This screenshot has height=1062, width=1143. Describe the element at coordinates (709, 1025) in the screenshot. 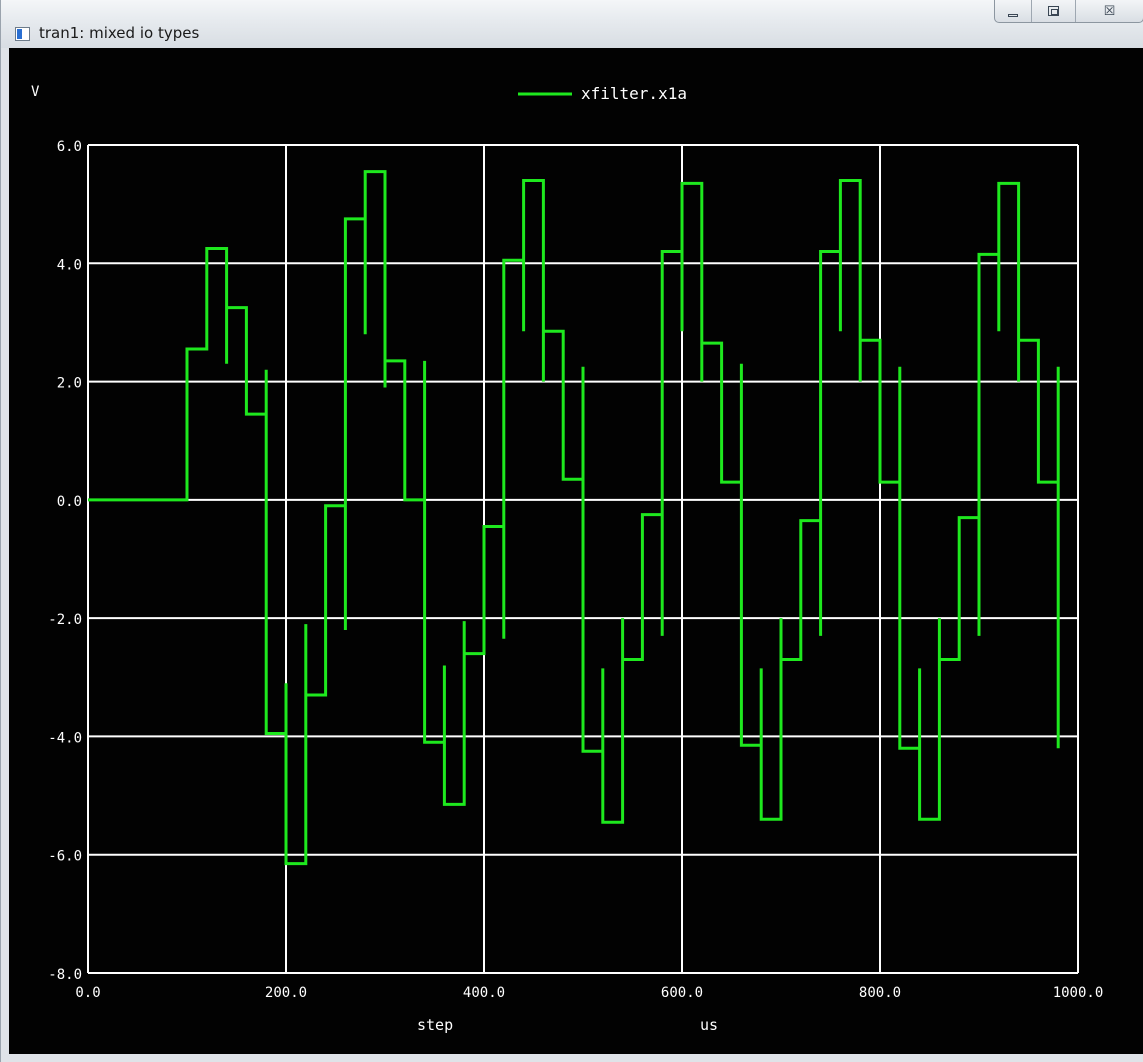

I see `x-axis-unit: us` at that location.